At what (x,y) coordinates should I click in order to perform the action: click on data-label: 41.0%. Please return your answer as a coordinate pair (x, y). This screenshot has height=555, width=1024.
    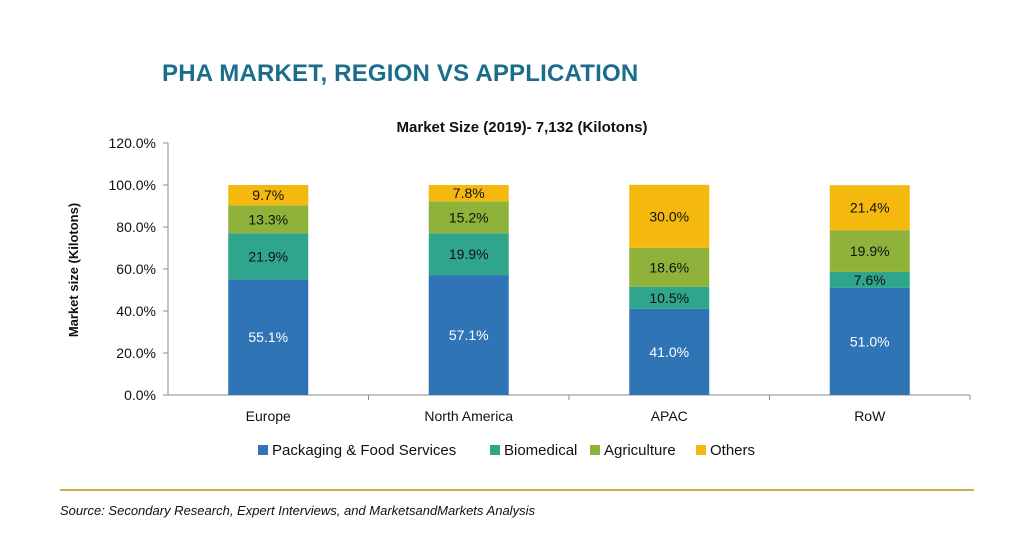
    Looking at the image, I should click on (669, 352).